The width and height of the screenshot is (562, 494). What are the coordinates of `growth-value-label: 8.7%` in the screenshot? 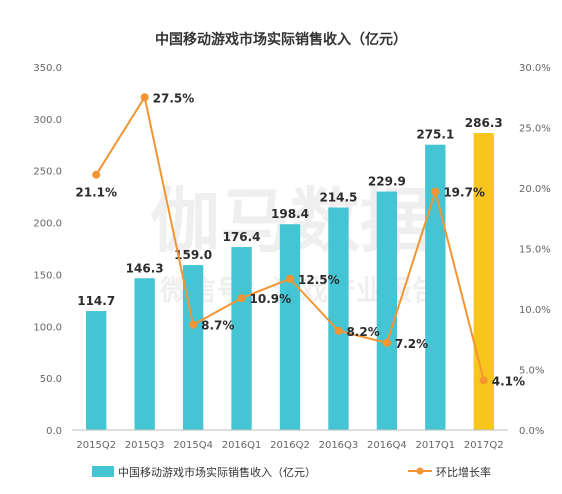 It's located at (217, 326).